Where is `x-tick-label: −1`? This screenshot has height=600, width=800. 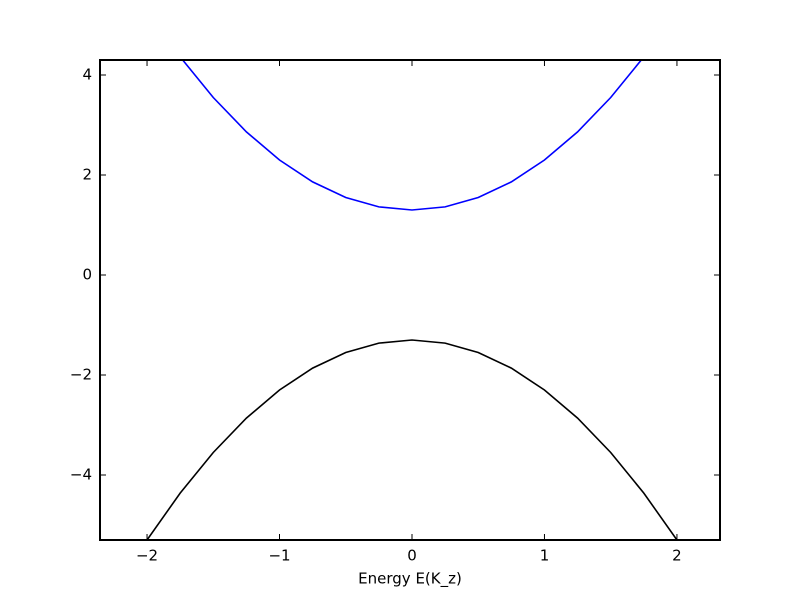
x-tick-label: −1 is located at coordinates (279, 556).